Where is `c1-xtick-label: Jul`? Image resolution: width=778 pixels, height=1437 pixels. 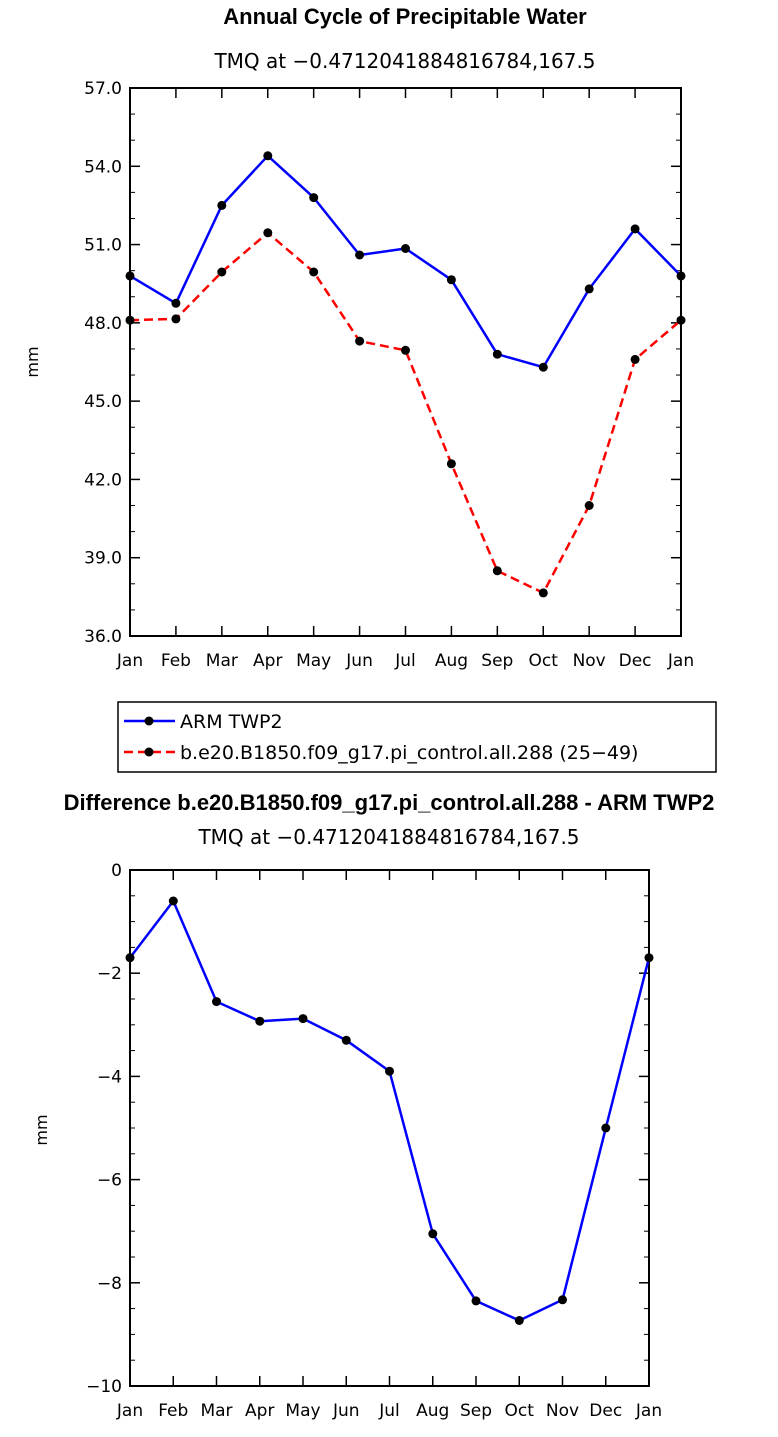
c1-xtick-label: Jul is located at coordinates (405, 661).